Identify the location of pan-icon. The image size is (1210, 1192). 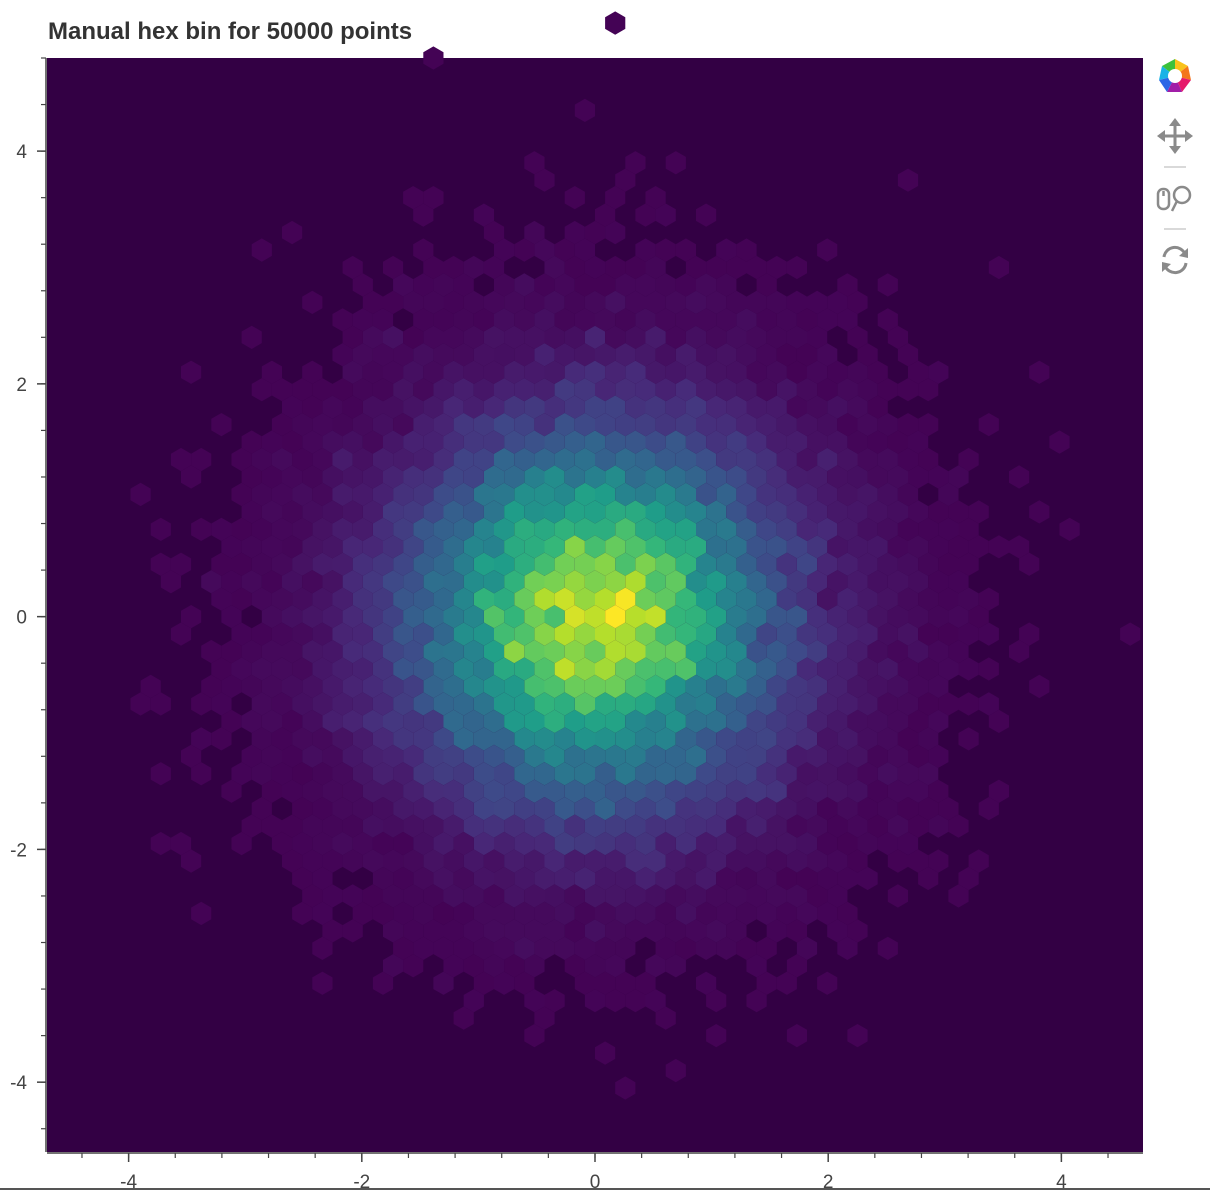
(1175, 136).